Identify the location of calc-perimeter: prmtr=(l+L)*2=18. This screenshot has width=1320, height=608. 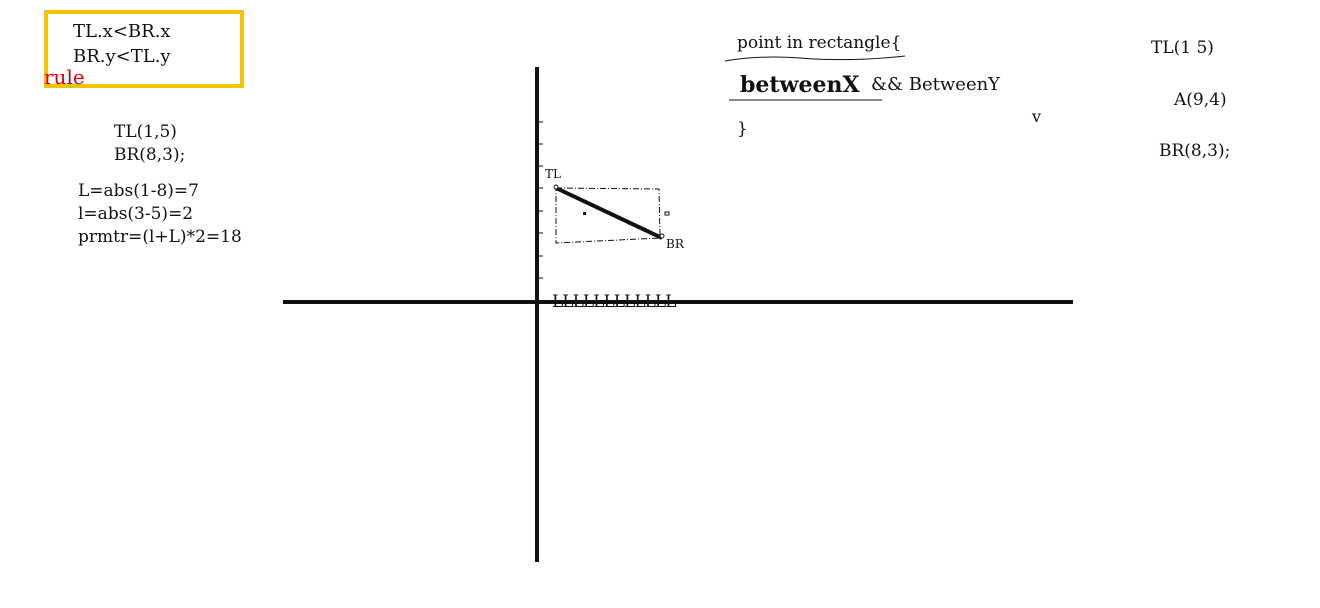
(160, 237).